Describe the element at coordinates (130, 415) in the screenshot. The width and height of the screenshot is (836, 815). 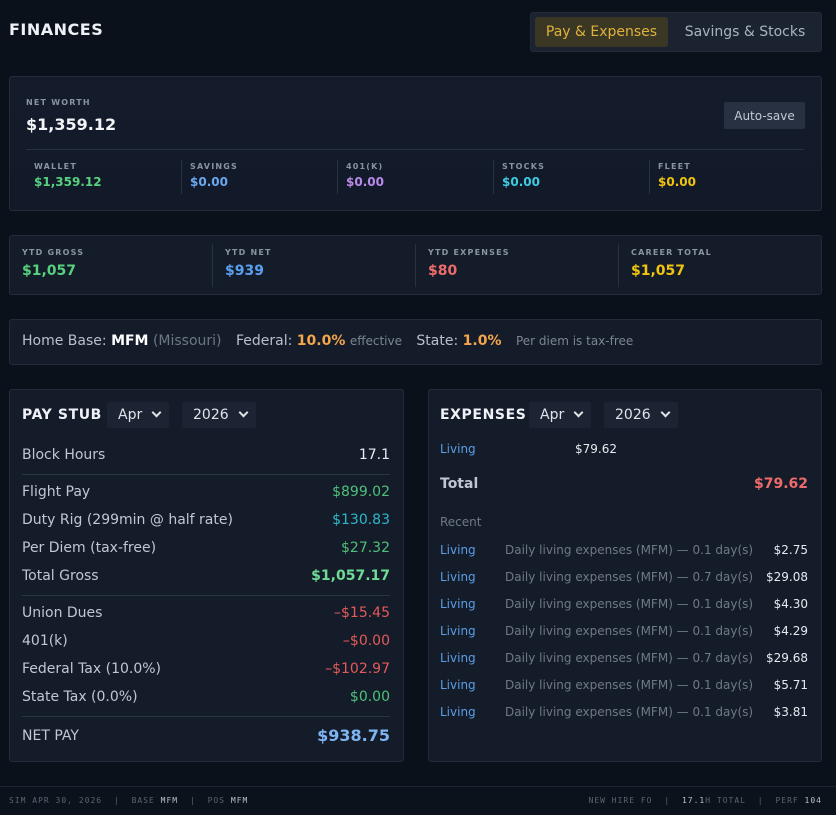
I see `select-value: Apr` at that location.